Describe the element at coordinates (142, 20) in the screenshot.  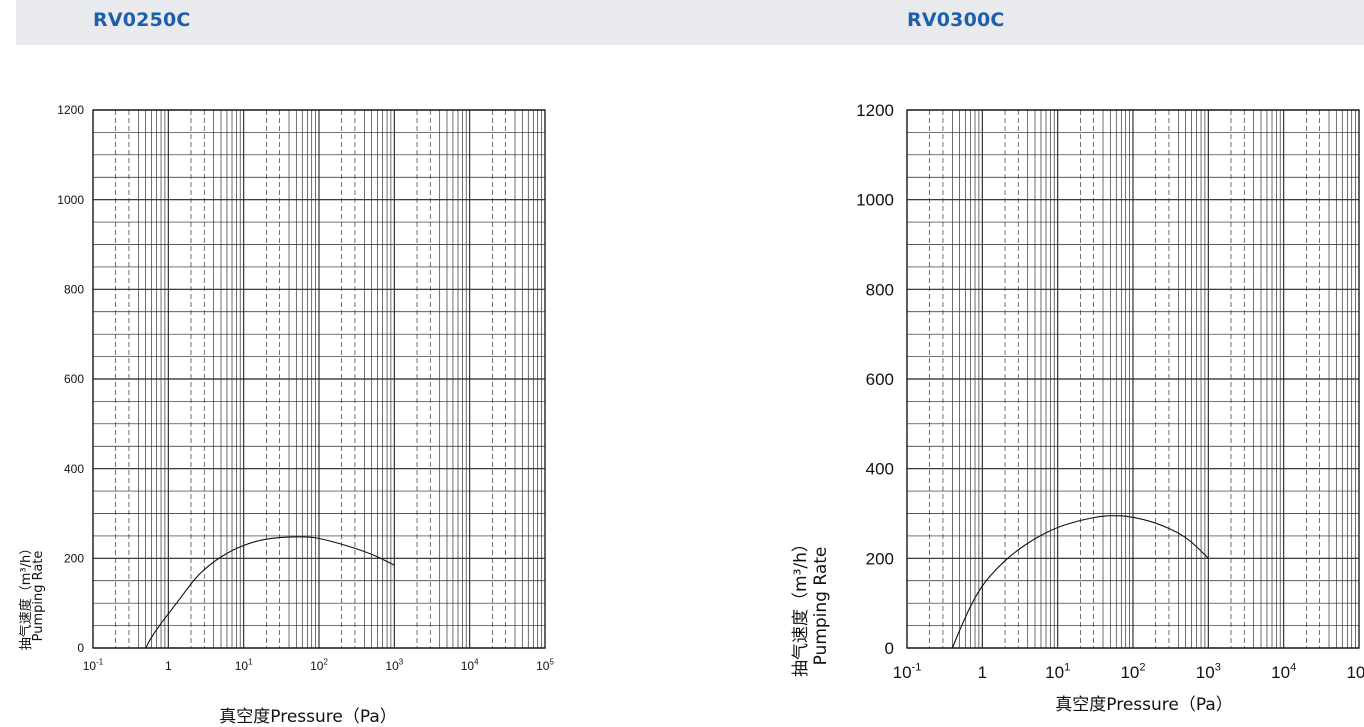
I see `chart-title-rv0250c: RV0250C` at that location.